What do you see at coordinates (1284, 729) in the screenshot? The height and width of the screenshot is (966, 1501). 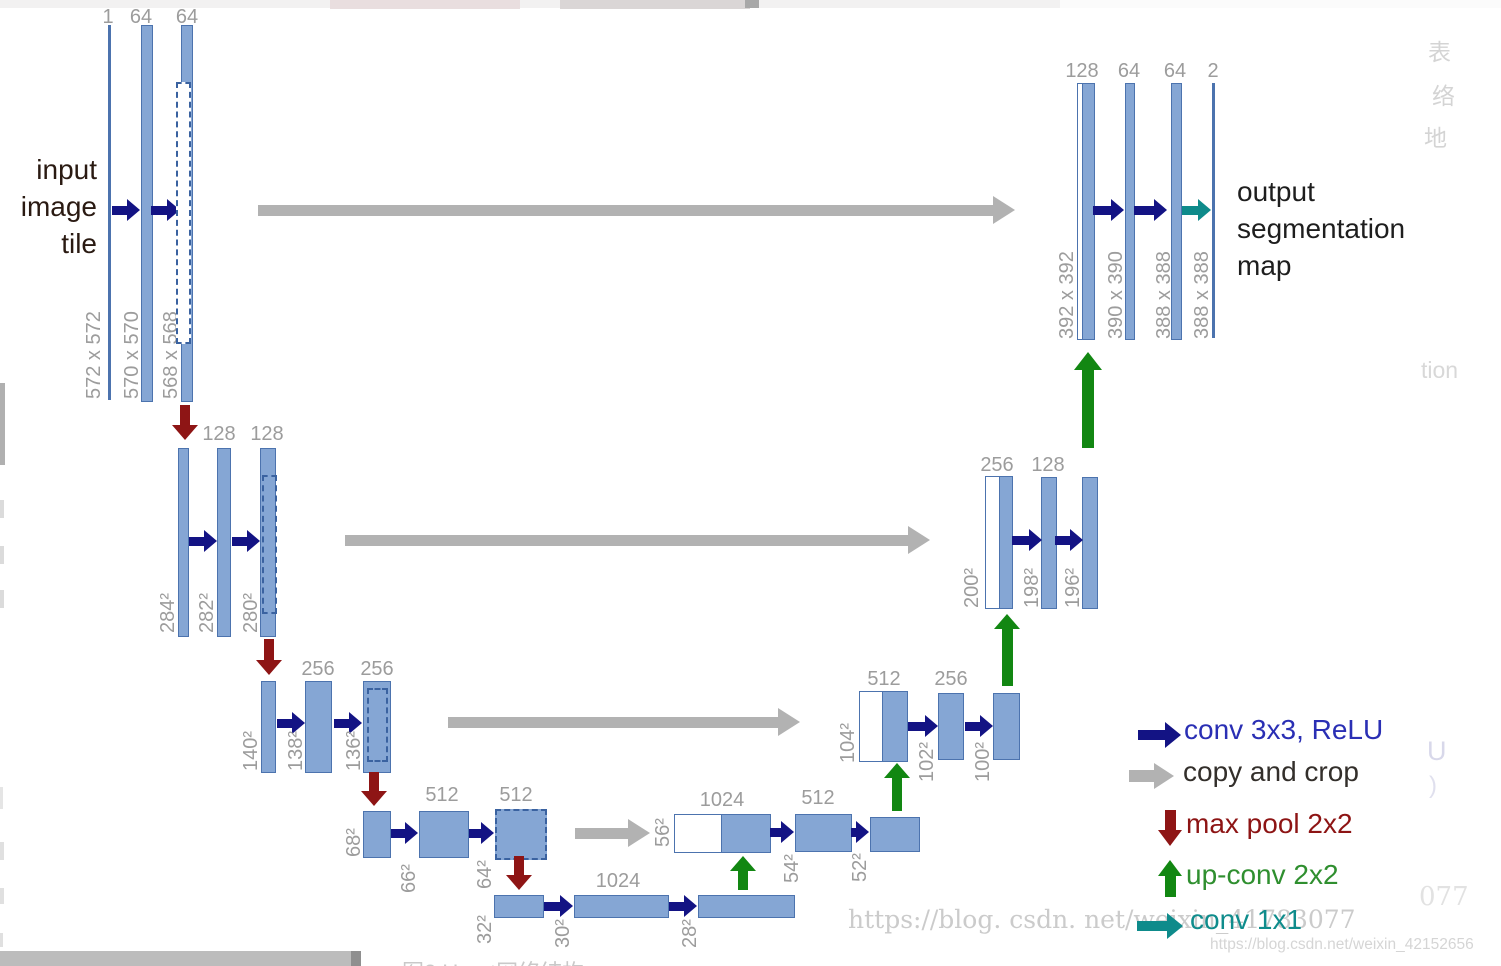 I see `legend-label-conv-3x3: conv 3x3, ReLU` at bounding box center [1284, 729].